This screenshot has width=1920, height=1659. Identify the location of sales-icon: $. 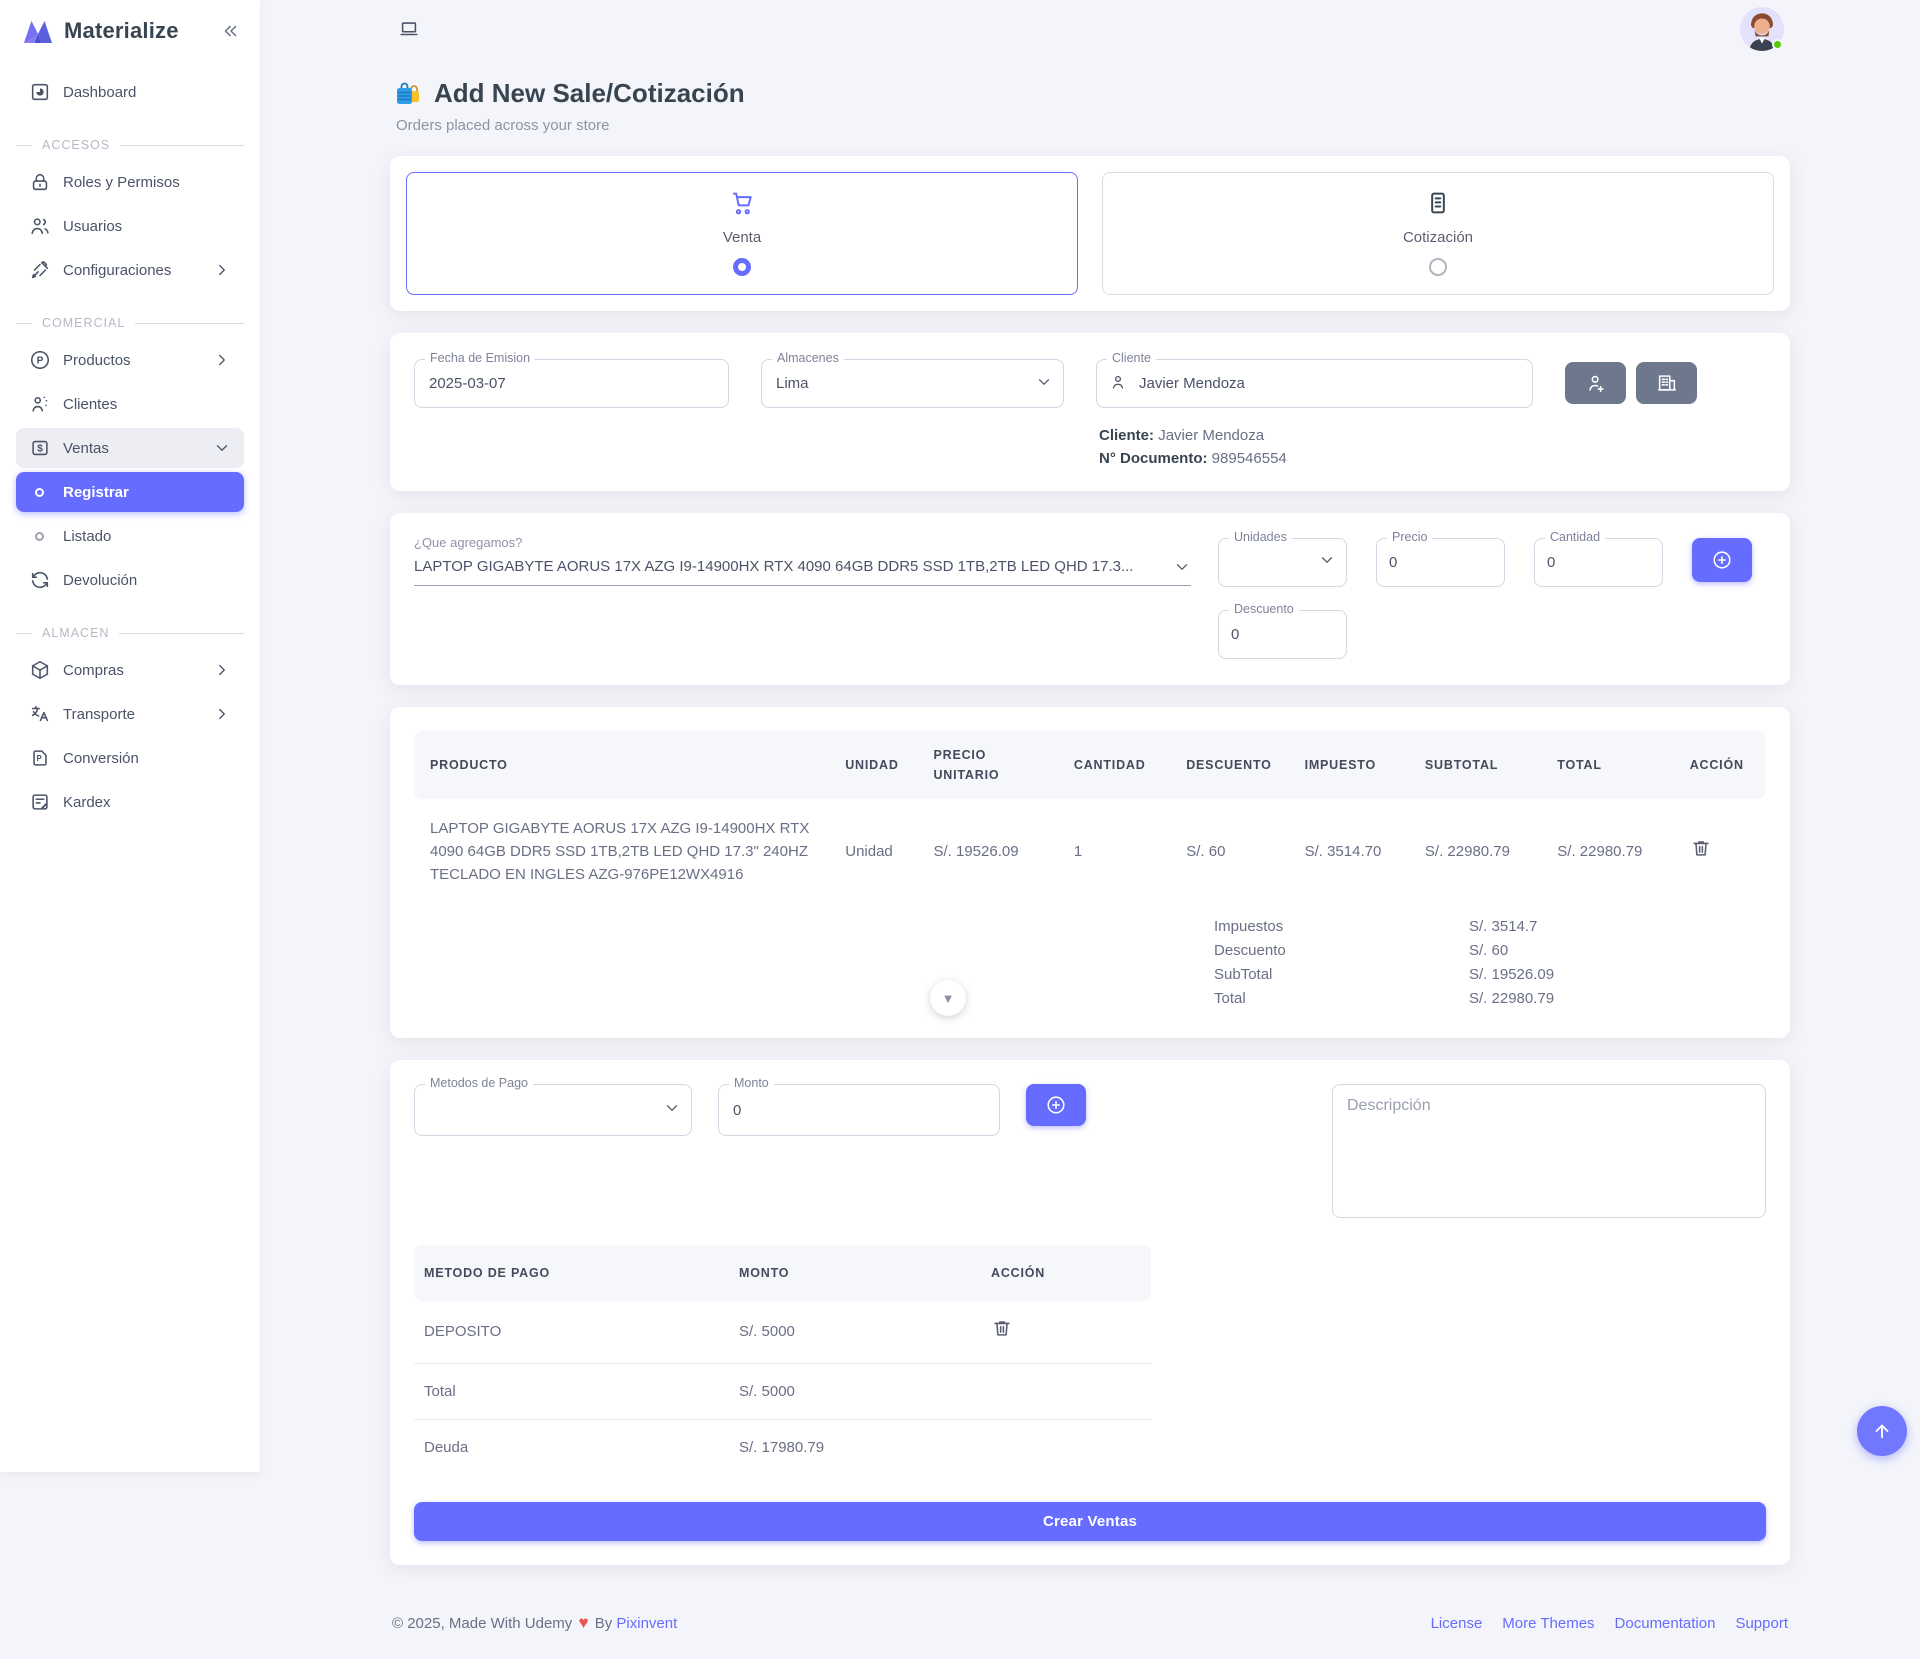
(40, 448).